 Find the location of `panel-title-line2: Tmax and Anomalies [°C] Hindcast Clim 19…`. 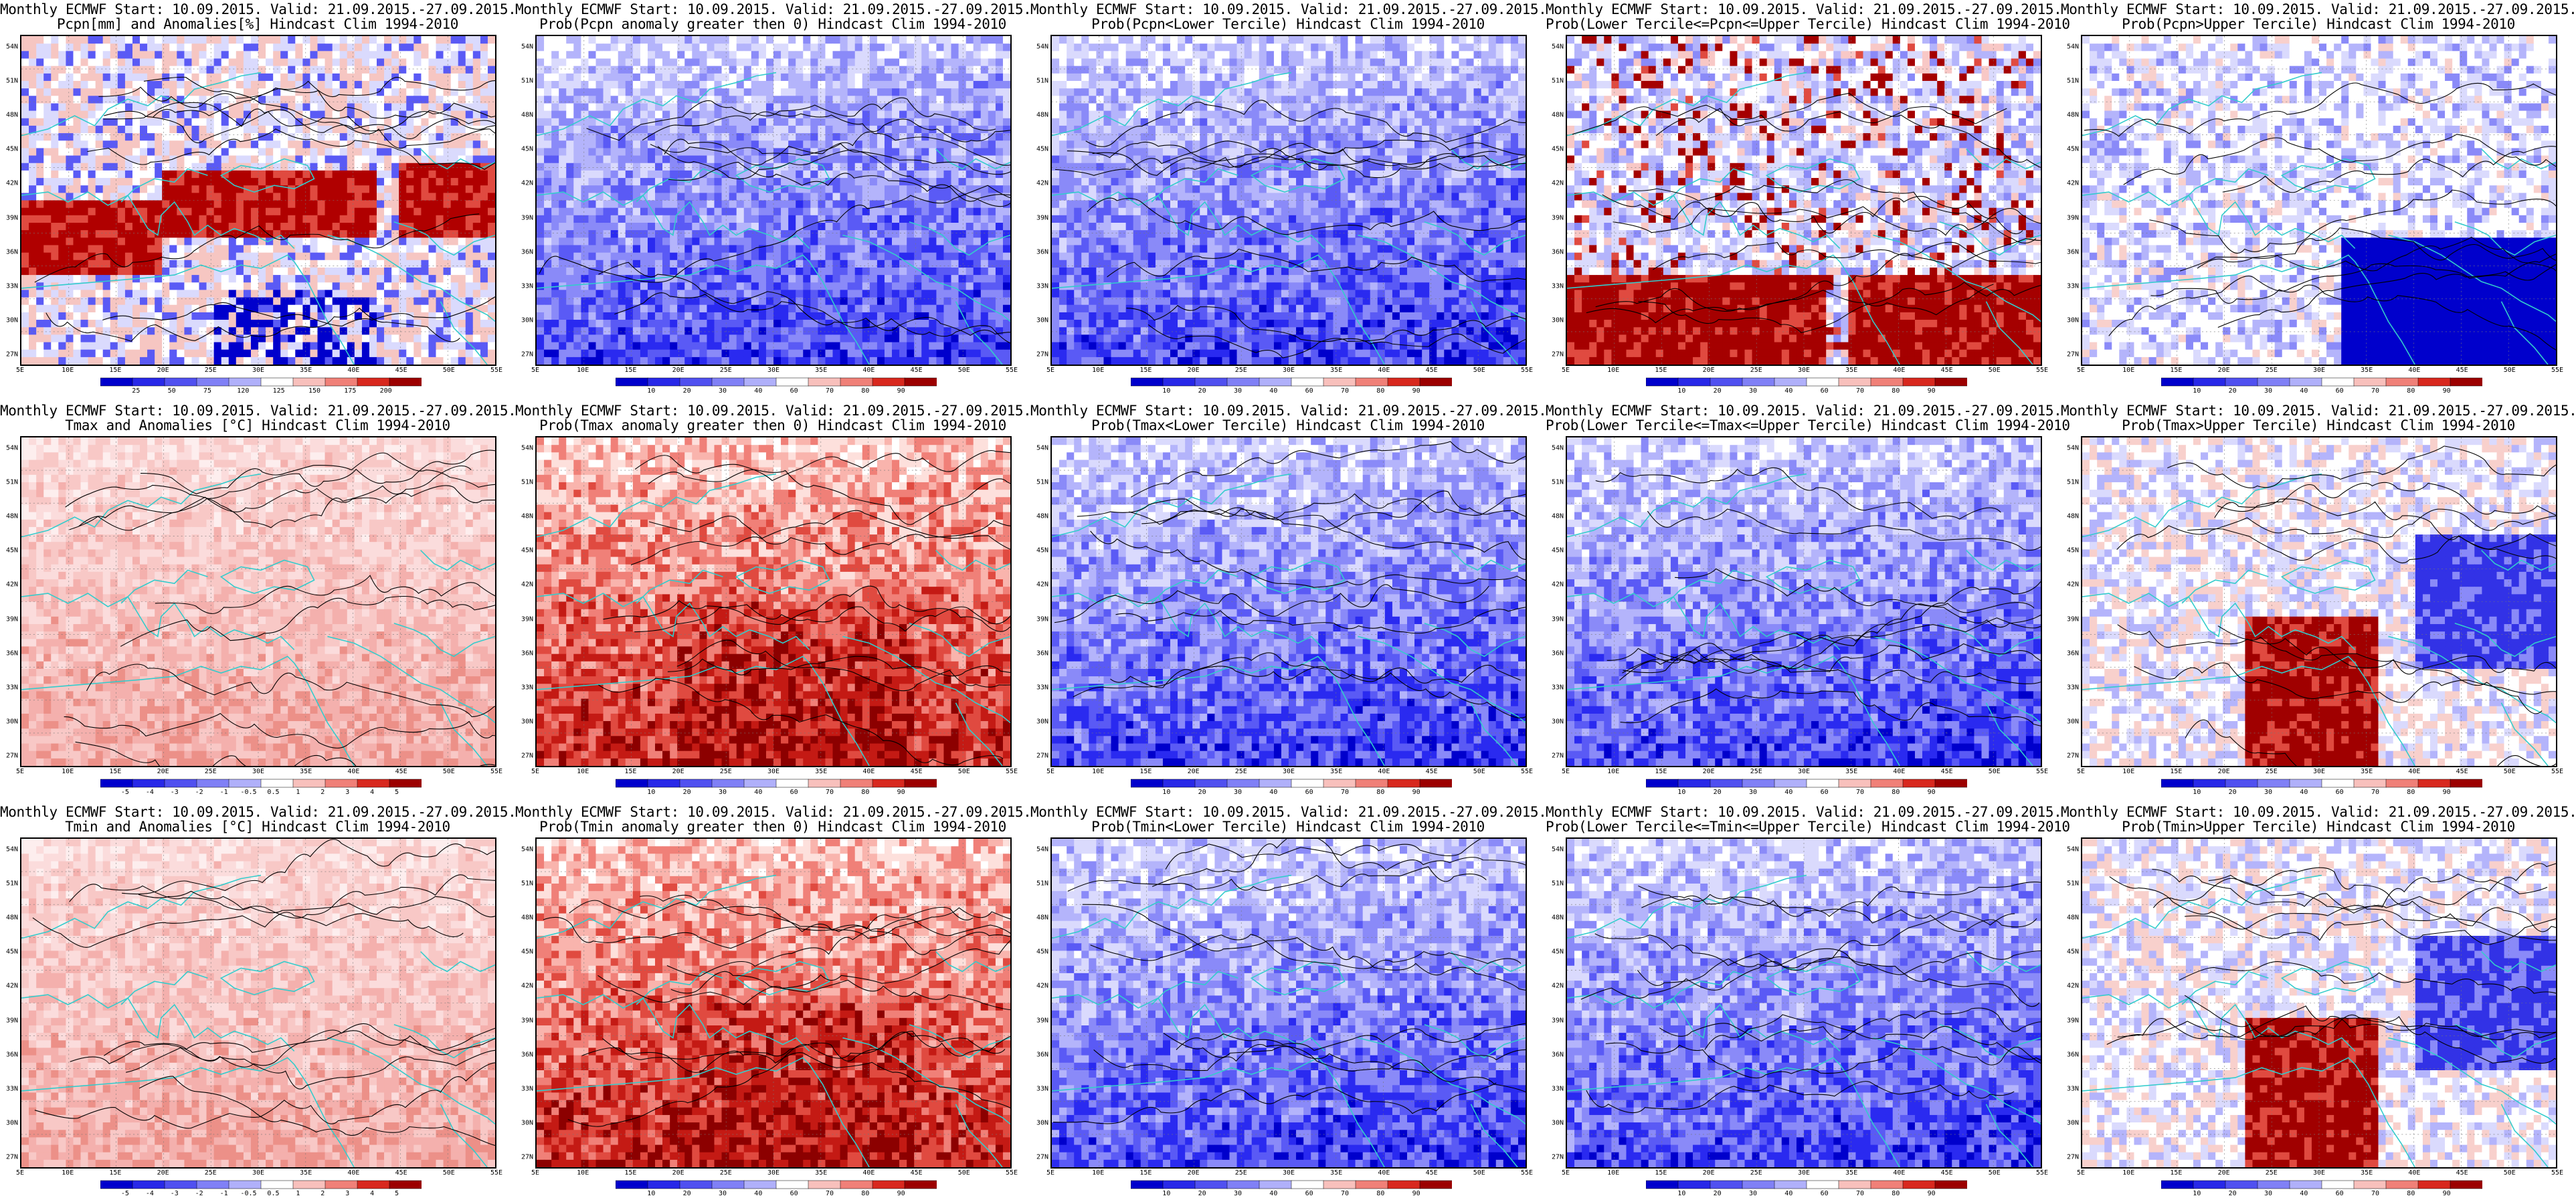

panel-title-line2: Tmax and Anomalies [°C] Hindcast Clim 19… is located at coordinates (257, 425).